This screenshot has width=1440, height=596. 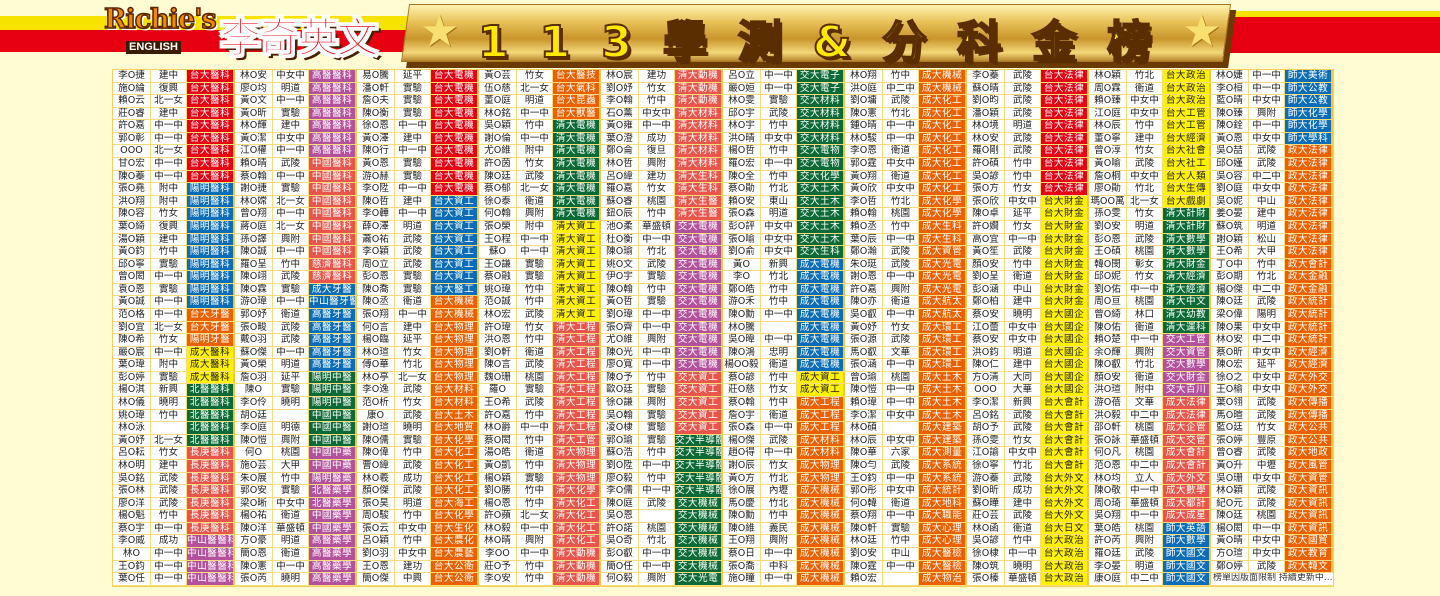 I want to click on department-badge: 清大工程, so click(x=577, y=352).